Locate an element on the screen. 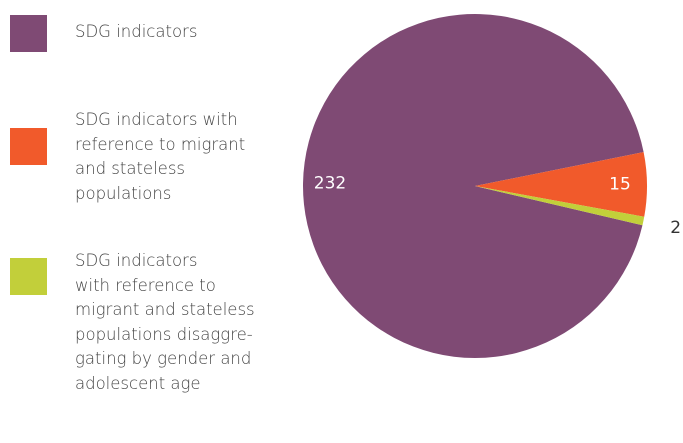 This screenshot has height=443, width=683. legend-label: SDG indicators is located at coordinates (136, 31).